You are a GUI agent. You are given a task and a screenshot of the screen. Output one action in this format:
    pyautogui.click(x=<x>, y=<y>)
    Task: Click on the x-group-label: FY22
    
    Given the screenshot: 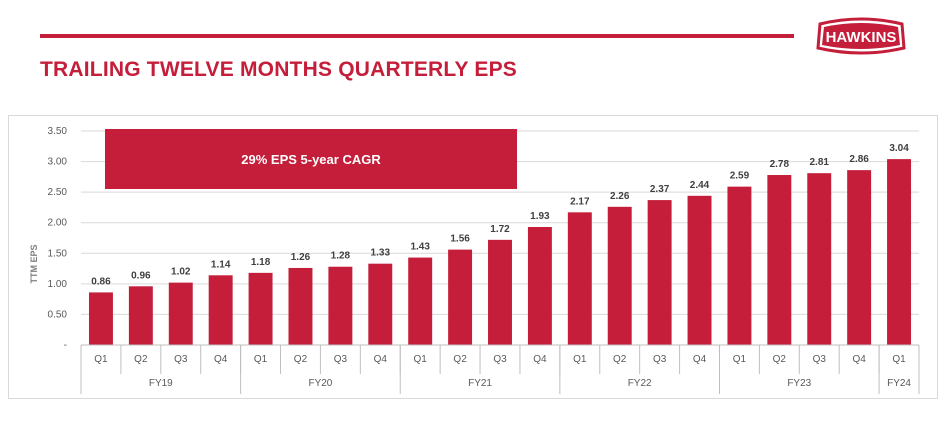 What is the action you would take?
    pyautogui.click(x=640, y=383)
    